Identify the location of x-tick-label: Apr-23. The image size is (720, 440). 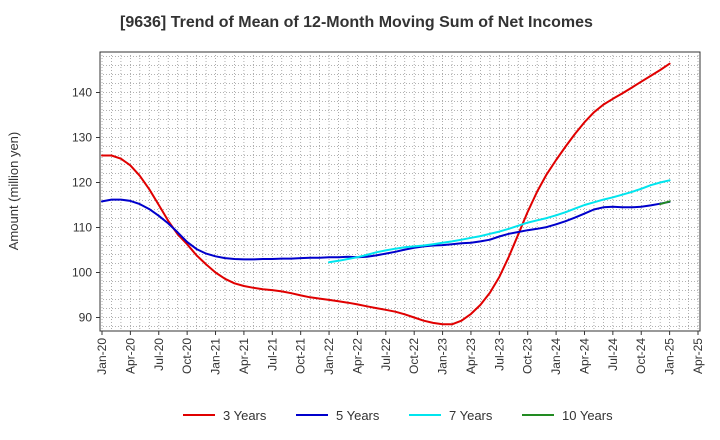
(471, 356).